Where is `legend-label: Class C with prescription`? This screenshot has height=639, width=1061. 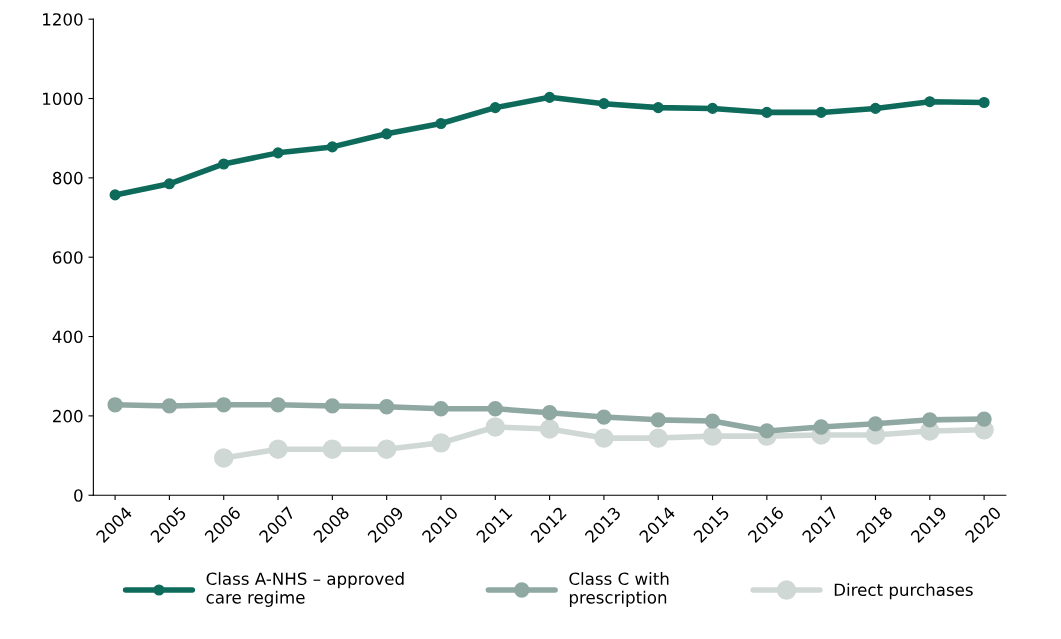
legend-label: Class C with prescription is located at coordinates (619, 589).